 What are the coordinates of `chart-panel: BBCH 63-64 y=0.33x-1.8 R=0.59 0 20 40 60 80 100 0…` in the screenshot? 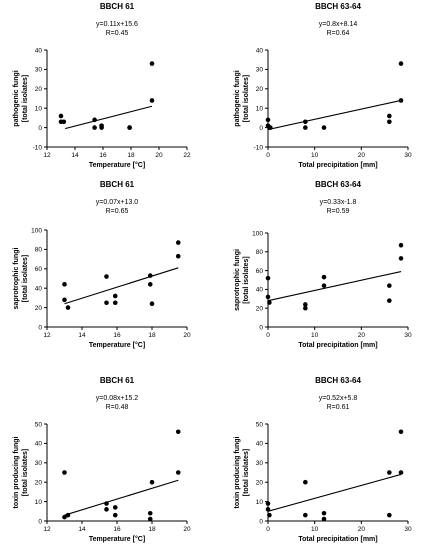 It's located at (323, 264).